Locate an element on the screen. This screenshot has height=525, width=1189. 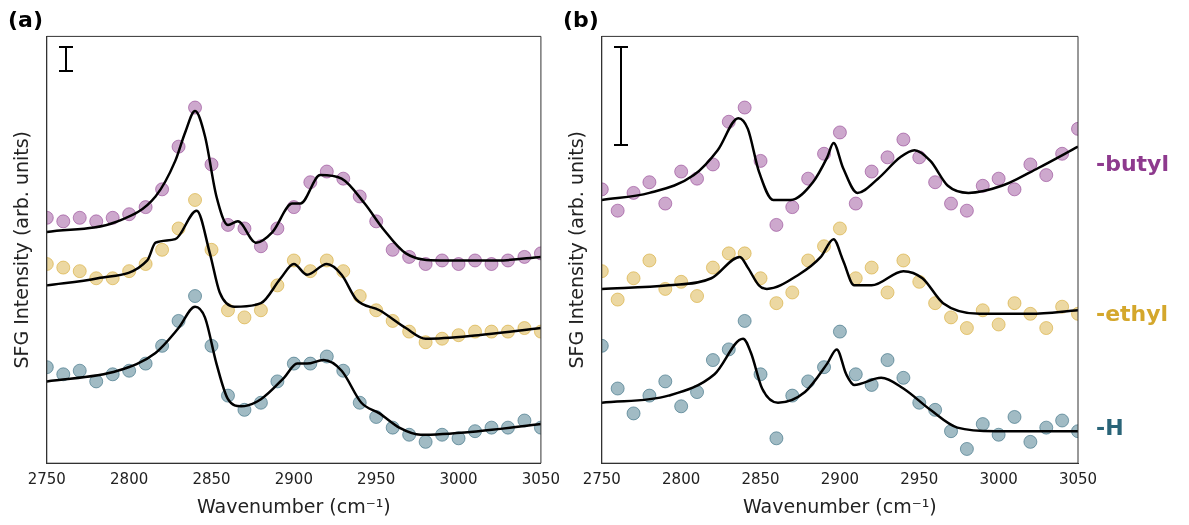
chart-title: (b) is located at coordinates (581, 19).